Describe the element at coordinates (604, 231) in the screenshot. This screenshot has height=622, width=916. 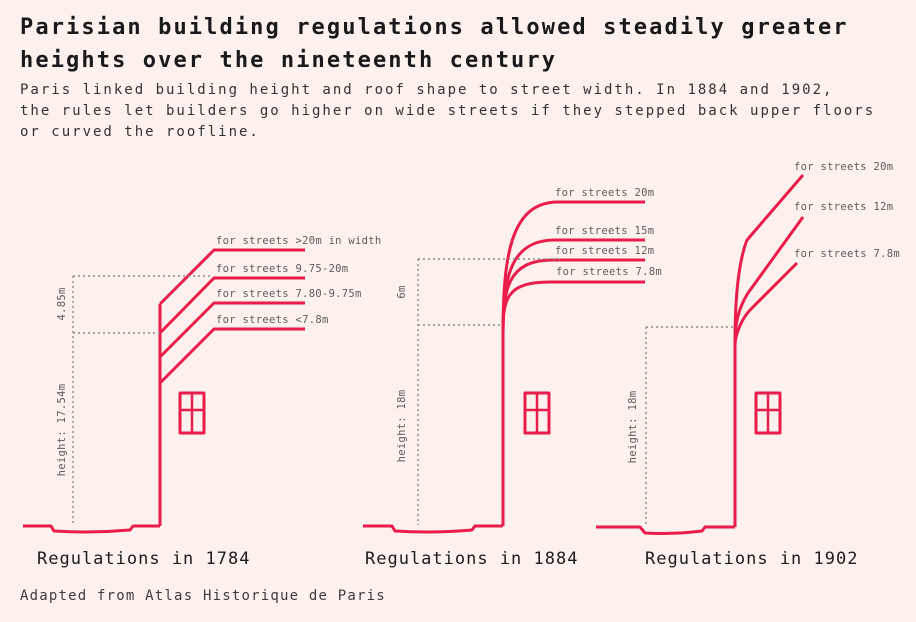
I see `street-label: for streets 15m` at that location.